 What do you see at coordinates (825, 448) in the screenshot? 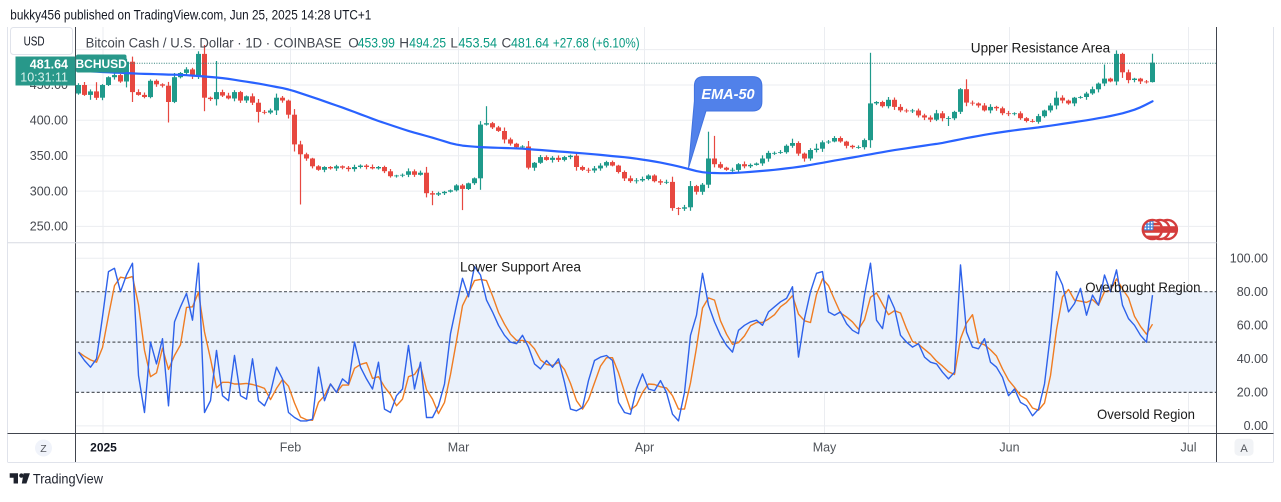
I see `svg-text: May` at bounding box center [825, 448].